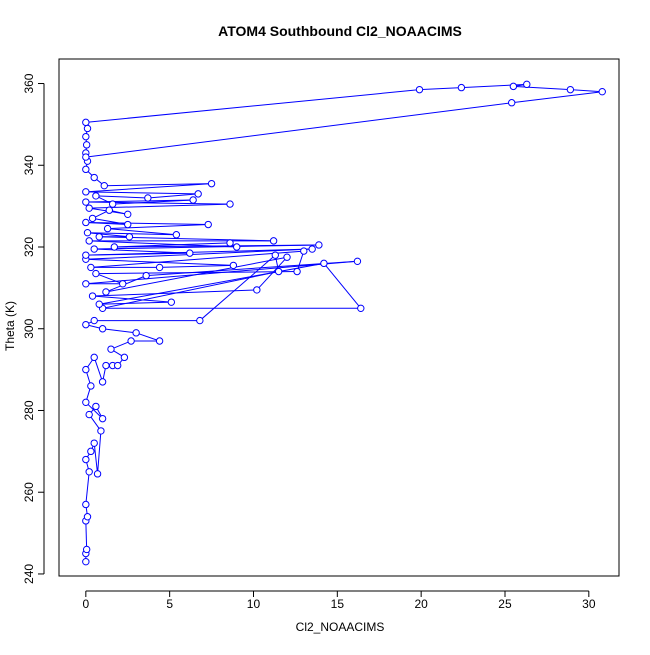 Image resolution: width=650 pixels, height=655 pixels. What do you see at coordinates (340, 627) in the screenshot?
I see `x-axis-label: Cl2_NOAACIMS` at bounding box center [340, 627].